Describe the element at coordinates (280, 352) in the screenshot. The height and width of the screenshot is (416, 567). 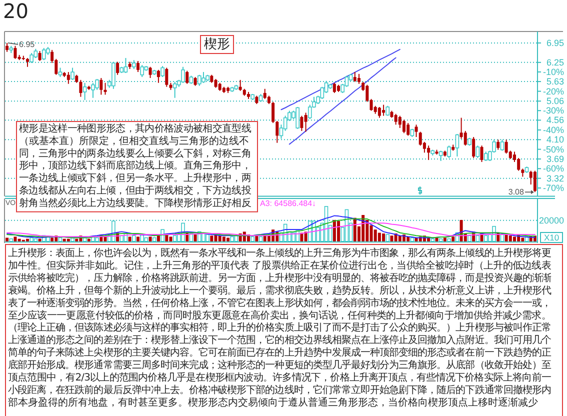
I see `text: 简单的句子来陈述上尖楔形的主要关键内容。它可在前面已存在的上升趋势中发展成一种顶部变细的形态或者在前一下跌趋势的正` at that location.